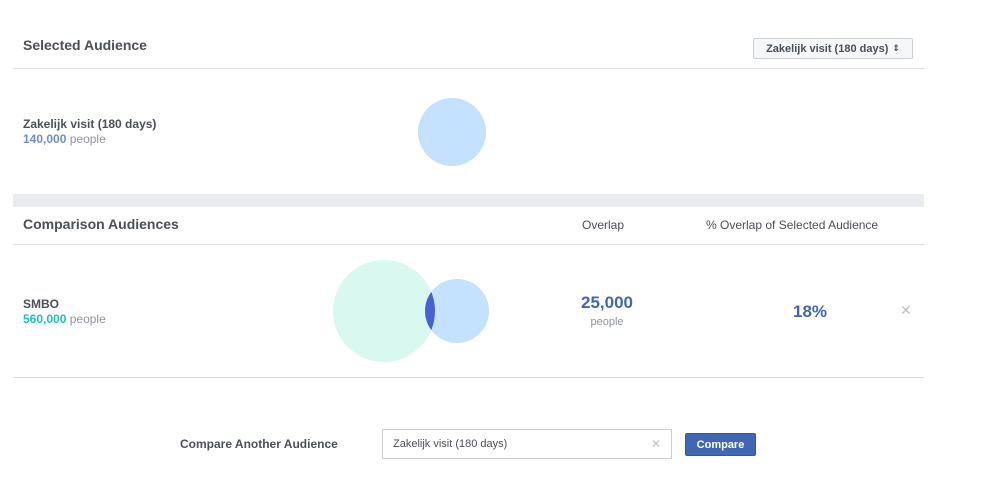 This screenshot has height=493, width=981. I want to click on pct-overlap-column-header: % Overlap of Selected Audience, so click(792, 225).